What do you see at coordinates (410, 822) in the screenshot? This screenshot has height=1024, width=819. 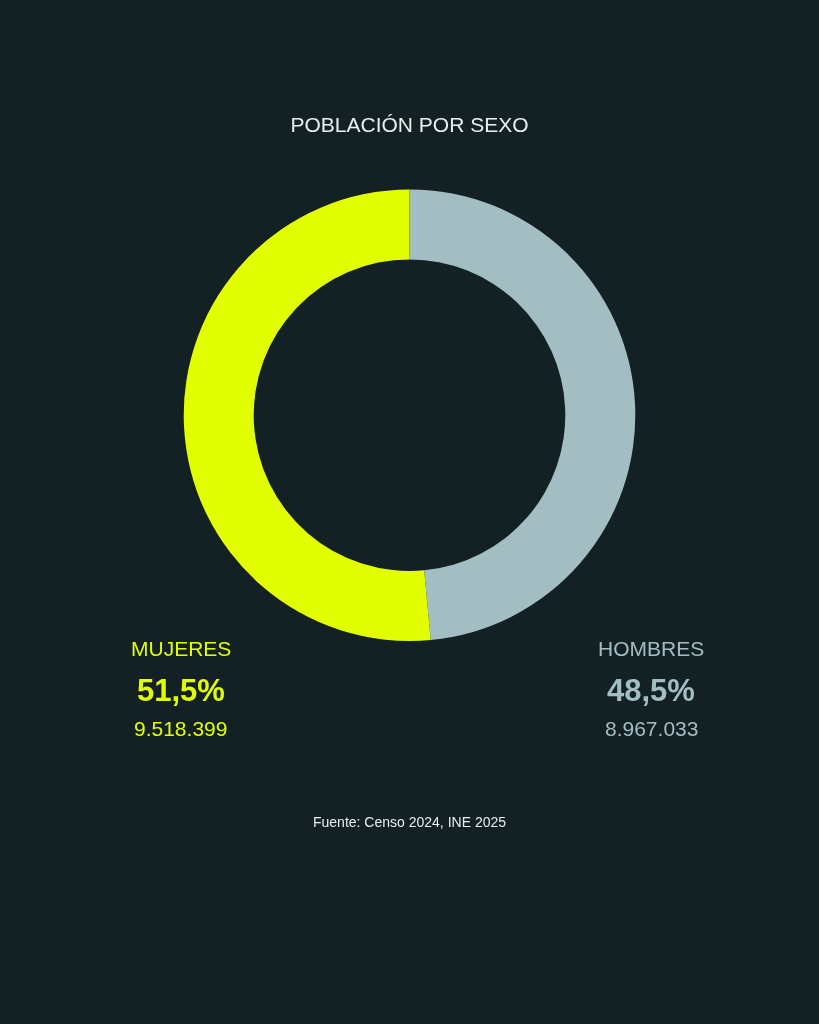 I see `source-note: Fuente: Censo 2024, INE 2025` at bounding box center [410, 822].